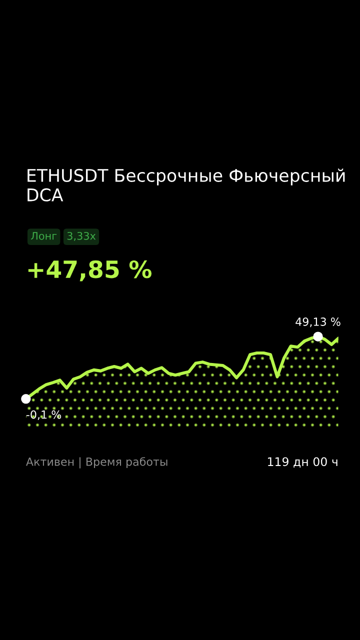  Describe the element at coordinates (303, 462) in the screenshot. I see `text: 119 дн 00 ч` at that location.